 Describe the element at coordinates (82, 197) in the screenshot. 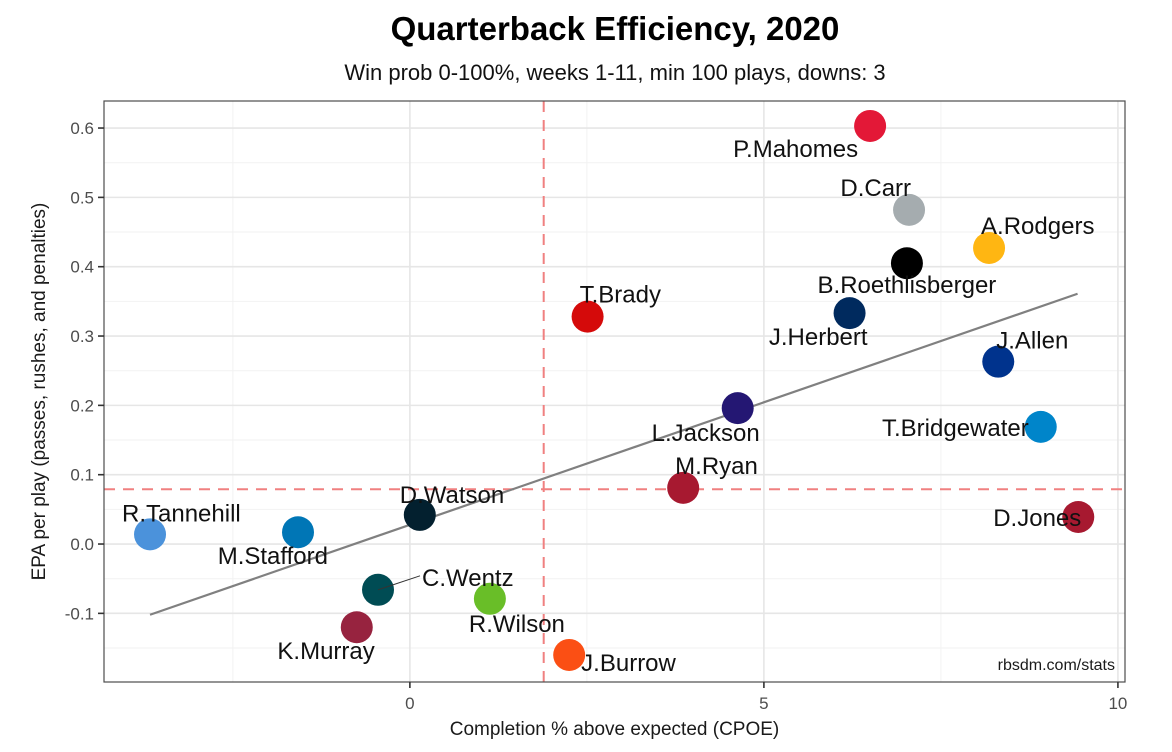

I see `y-tick-label: 0.5` at that location.